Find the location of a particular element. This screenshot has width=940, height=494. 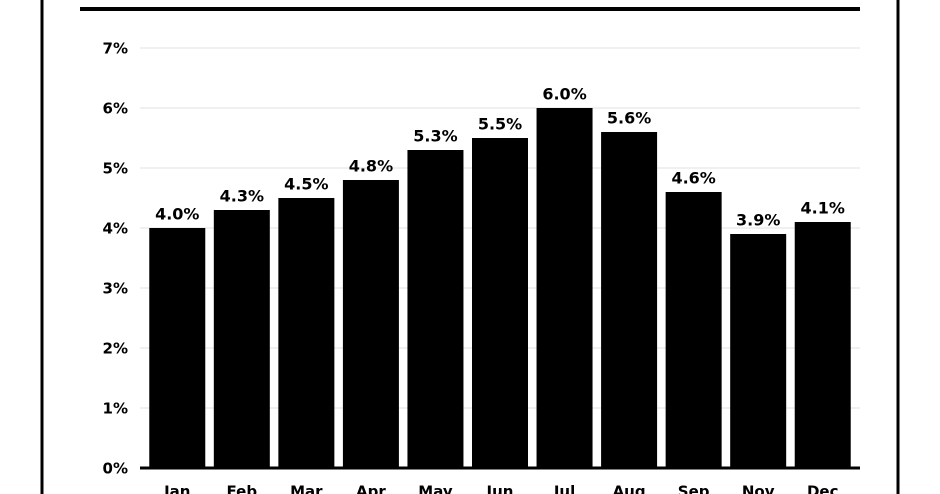

value-label: 4.8% is located at coordinates (371, 166).